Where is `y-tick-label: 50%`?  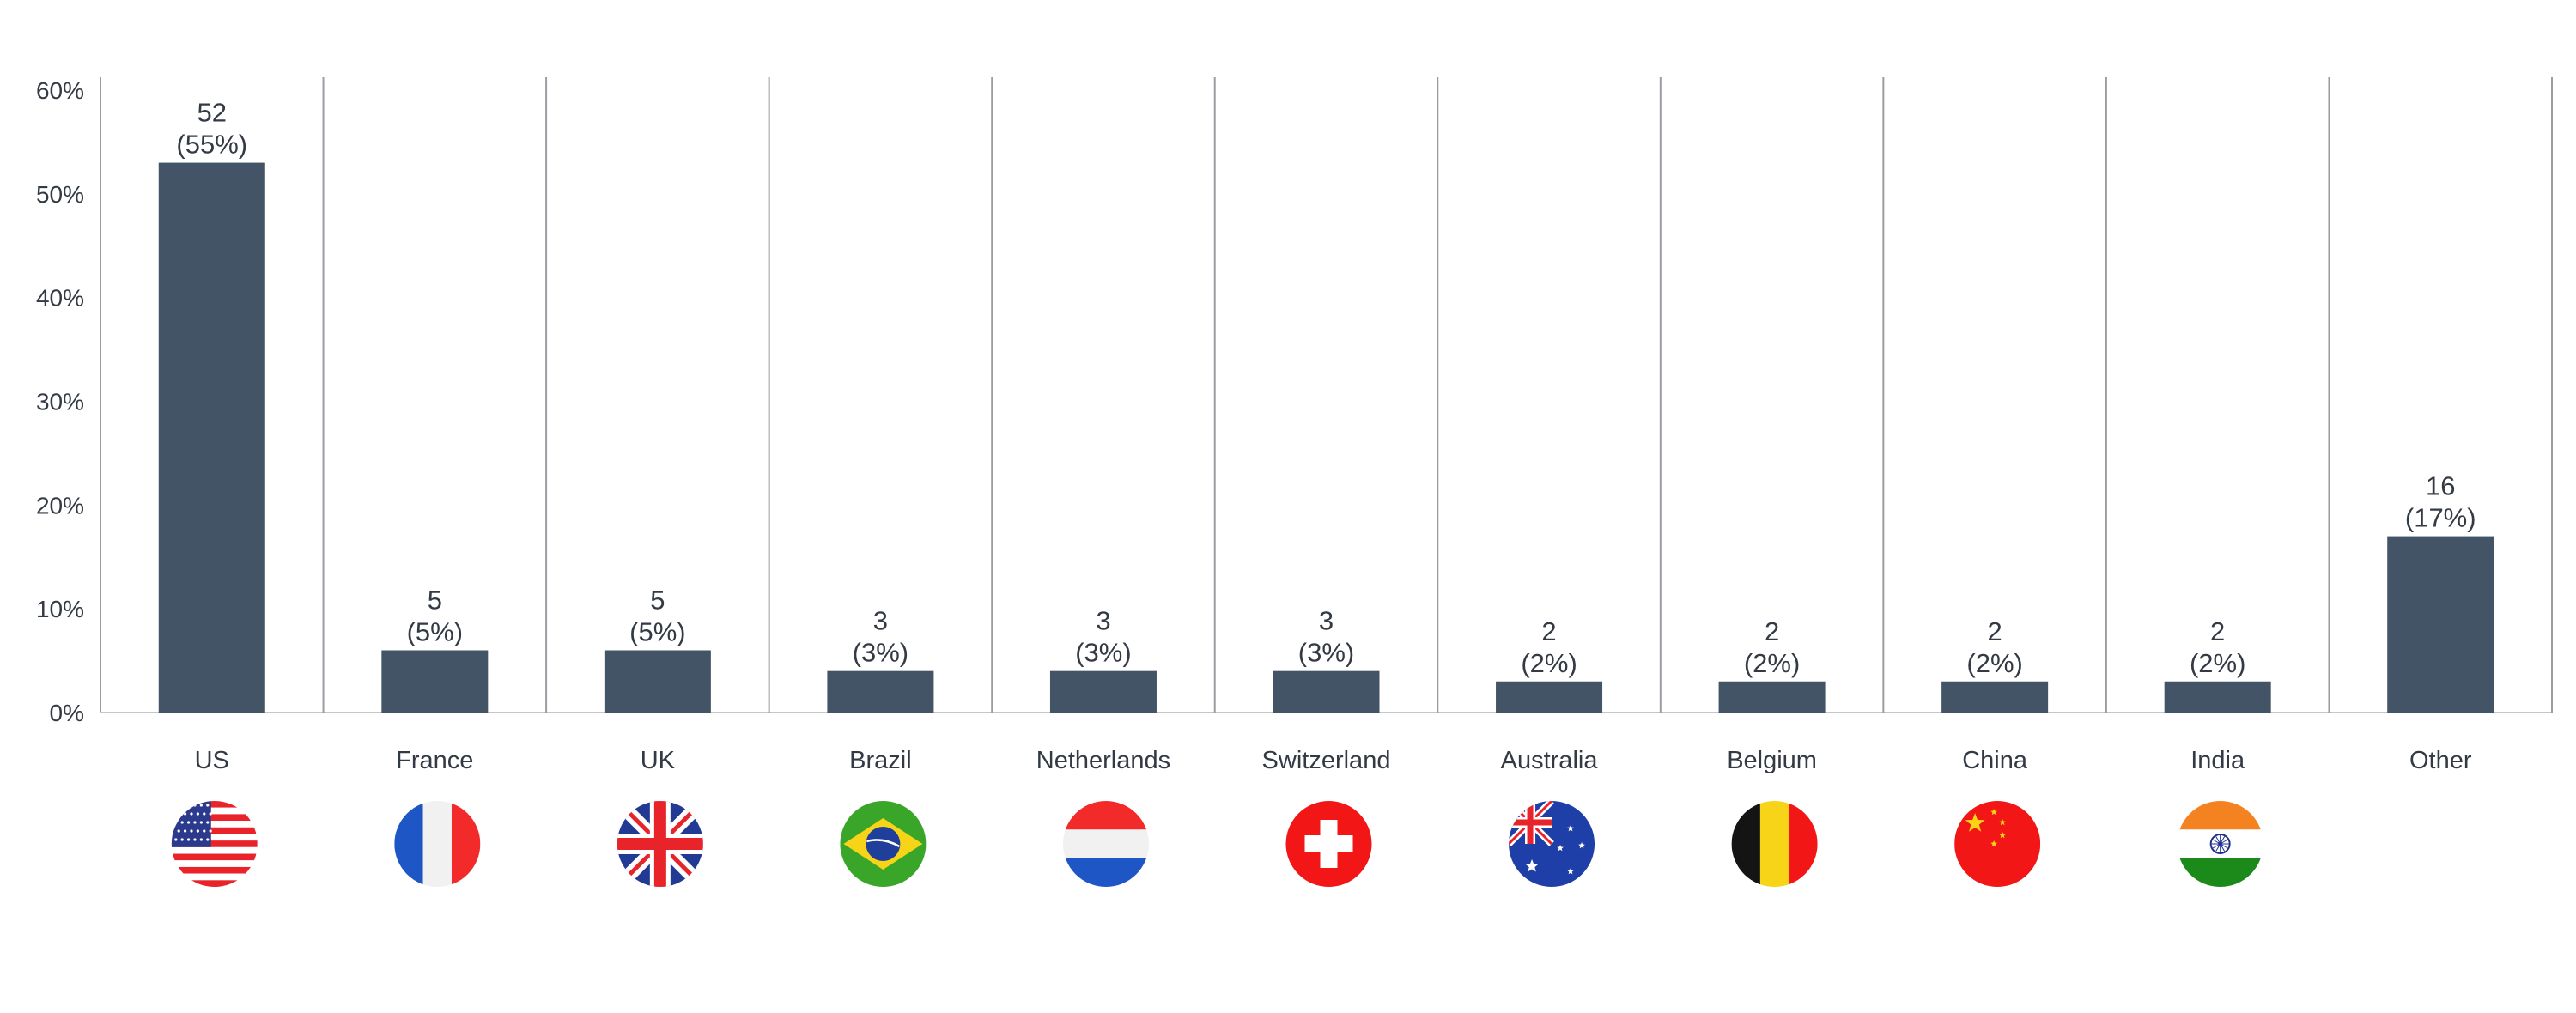 y-tick-label: 50% is located at coordinates (60, 194).